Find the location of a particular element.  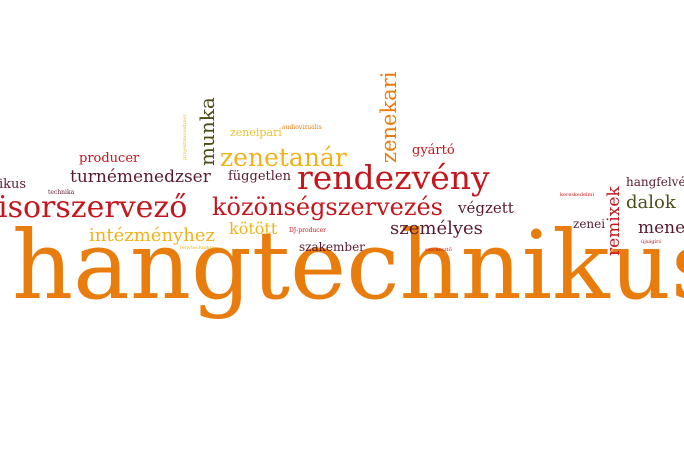

word-szerkeszto: szerkesztő is located at coordinates (438, 250).